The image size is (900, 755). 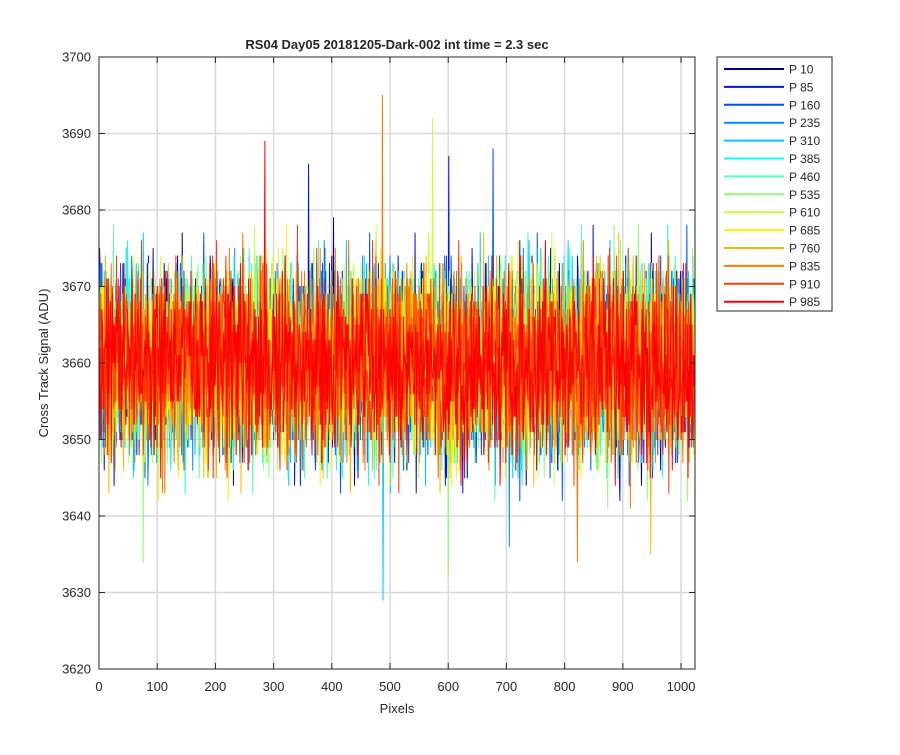 I want to click on x-tick-label-4: 400, so click(x=332, y=686).